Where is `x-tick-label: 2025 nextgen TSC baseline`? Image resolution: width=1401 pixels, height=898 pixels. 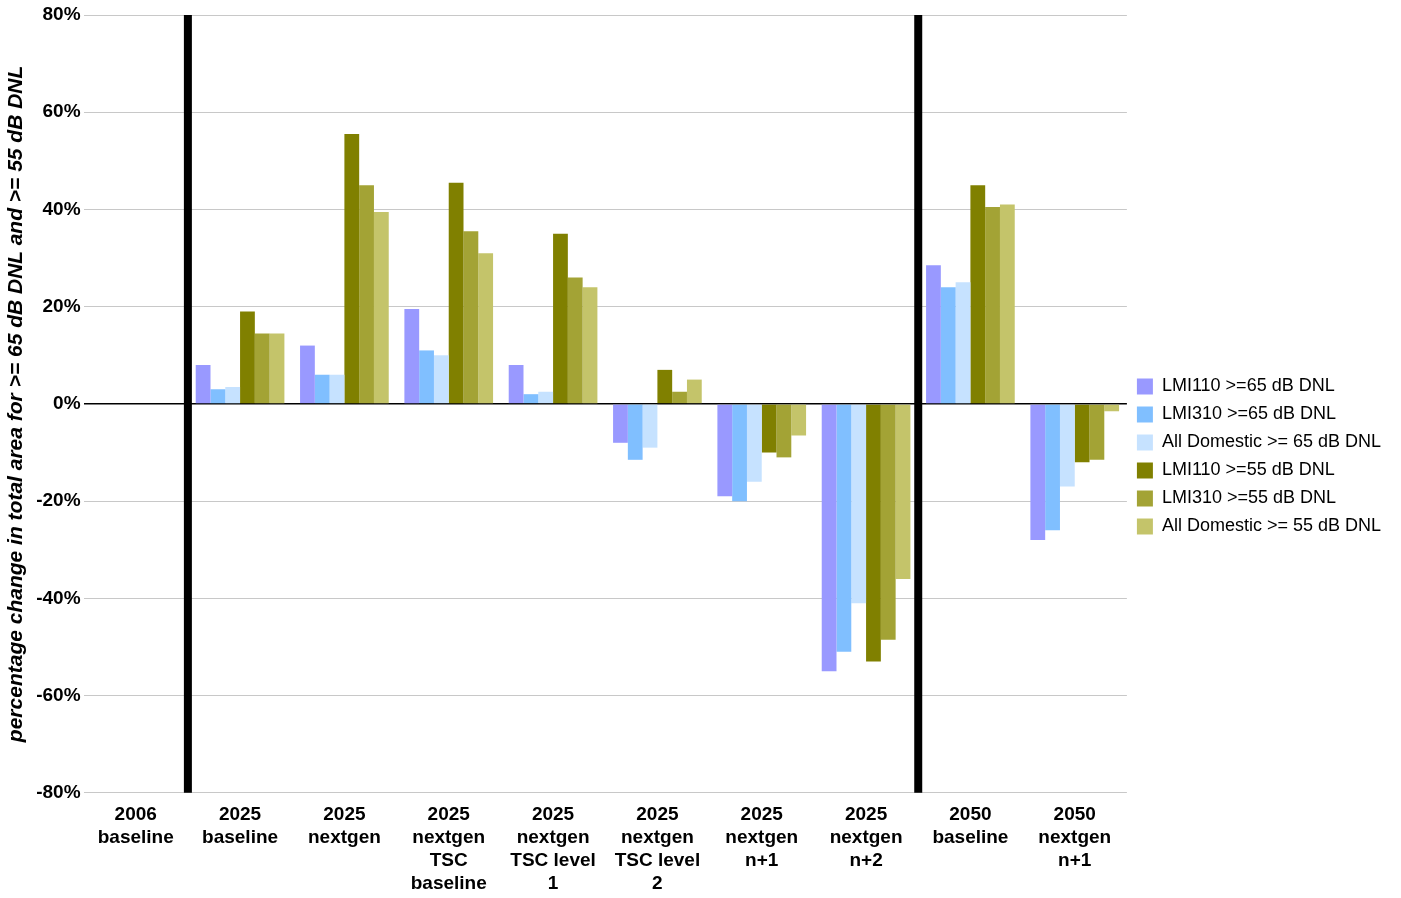
x-tick-label: 2025 nextgen TSC baseline is located at coordinates (448, 848).